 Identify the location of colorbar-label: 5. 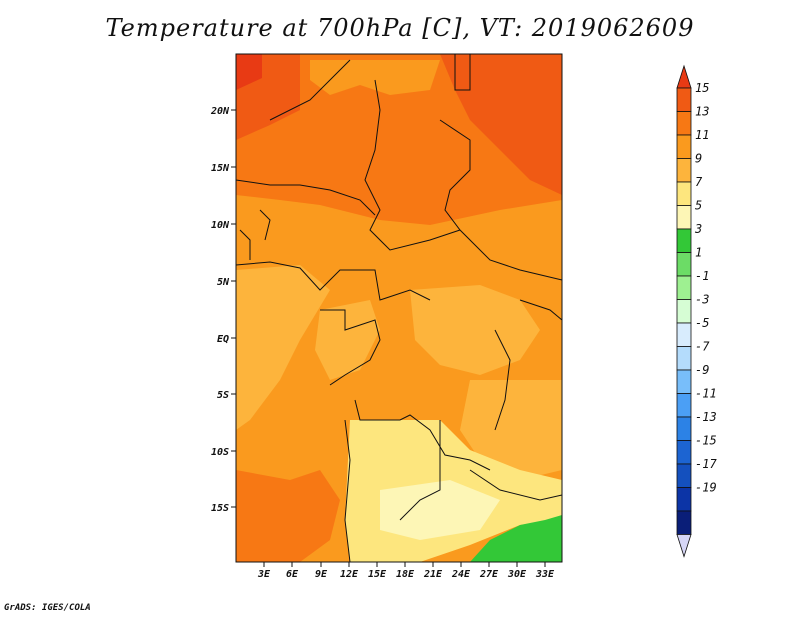
(698, 206).